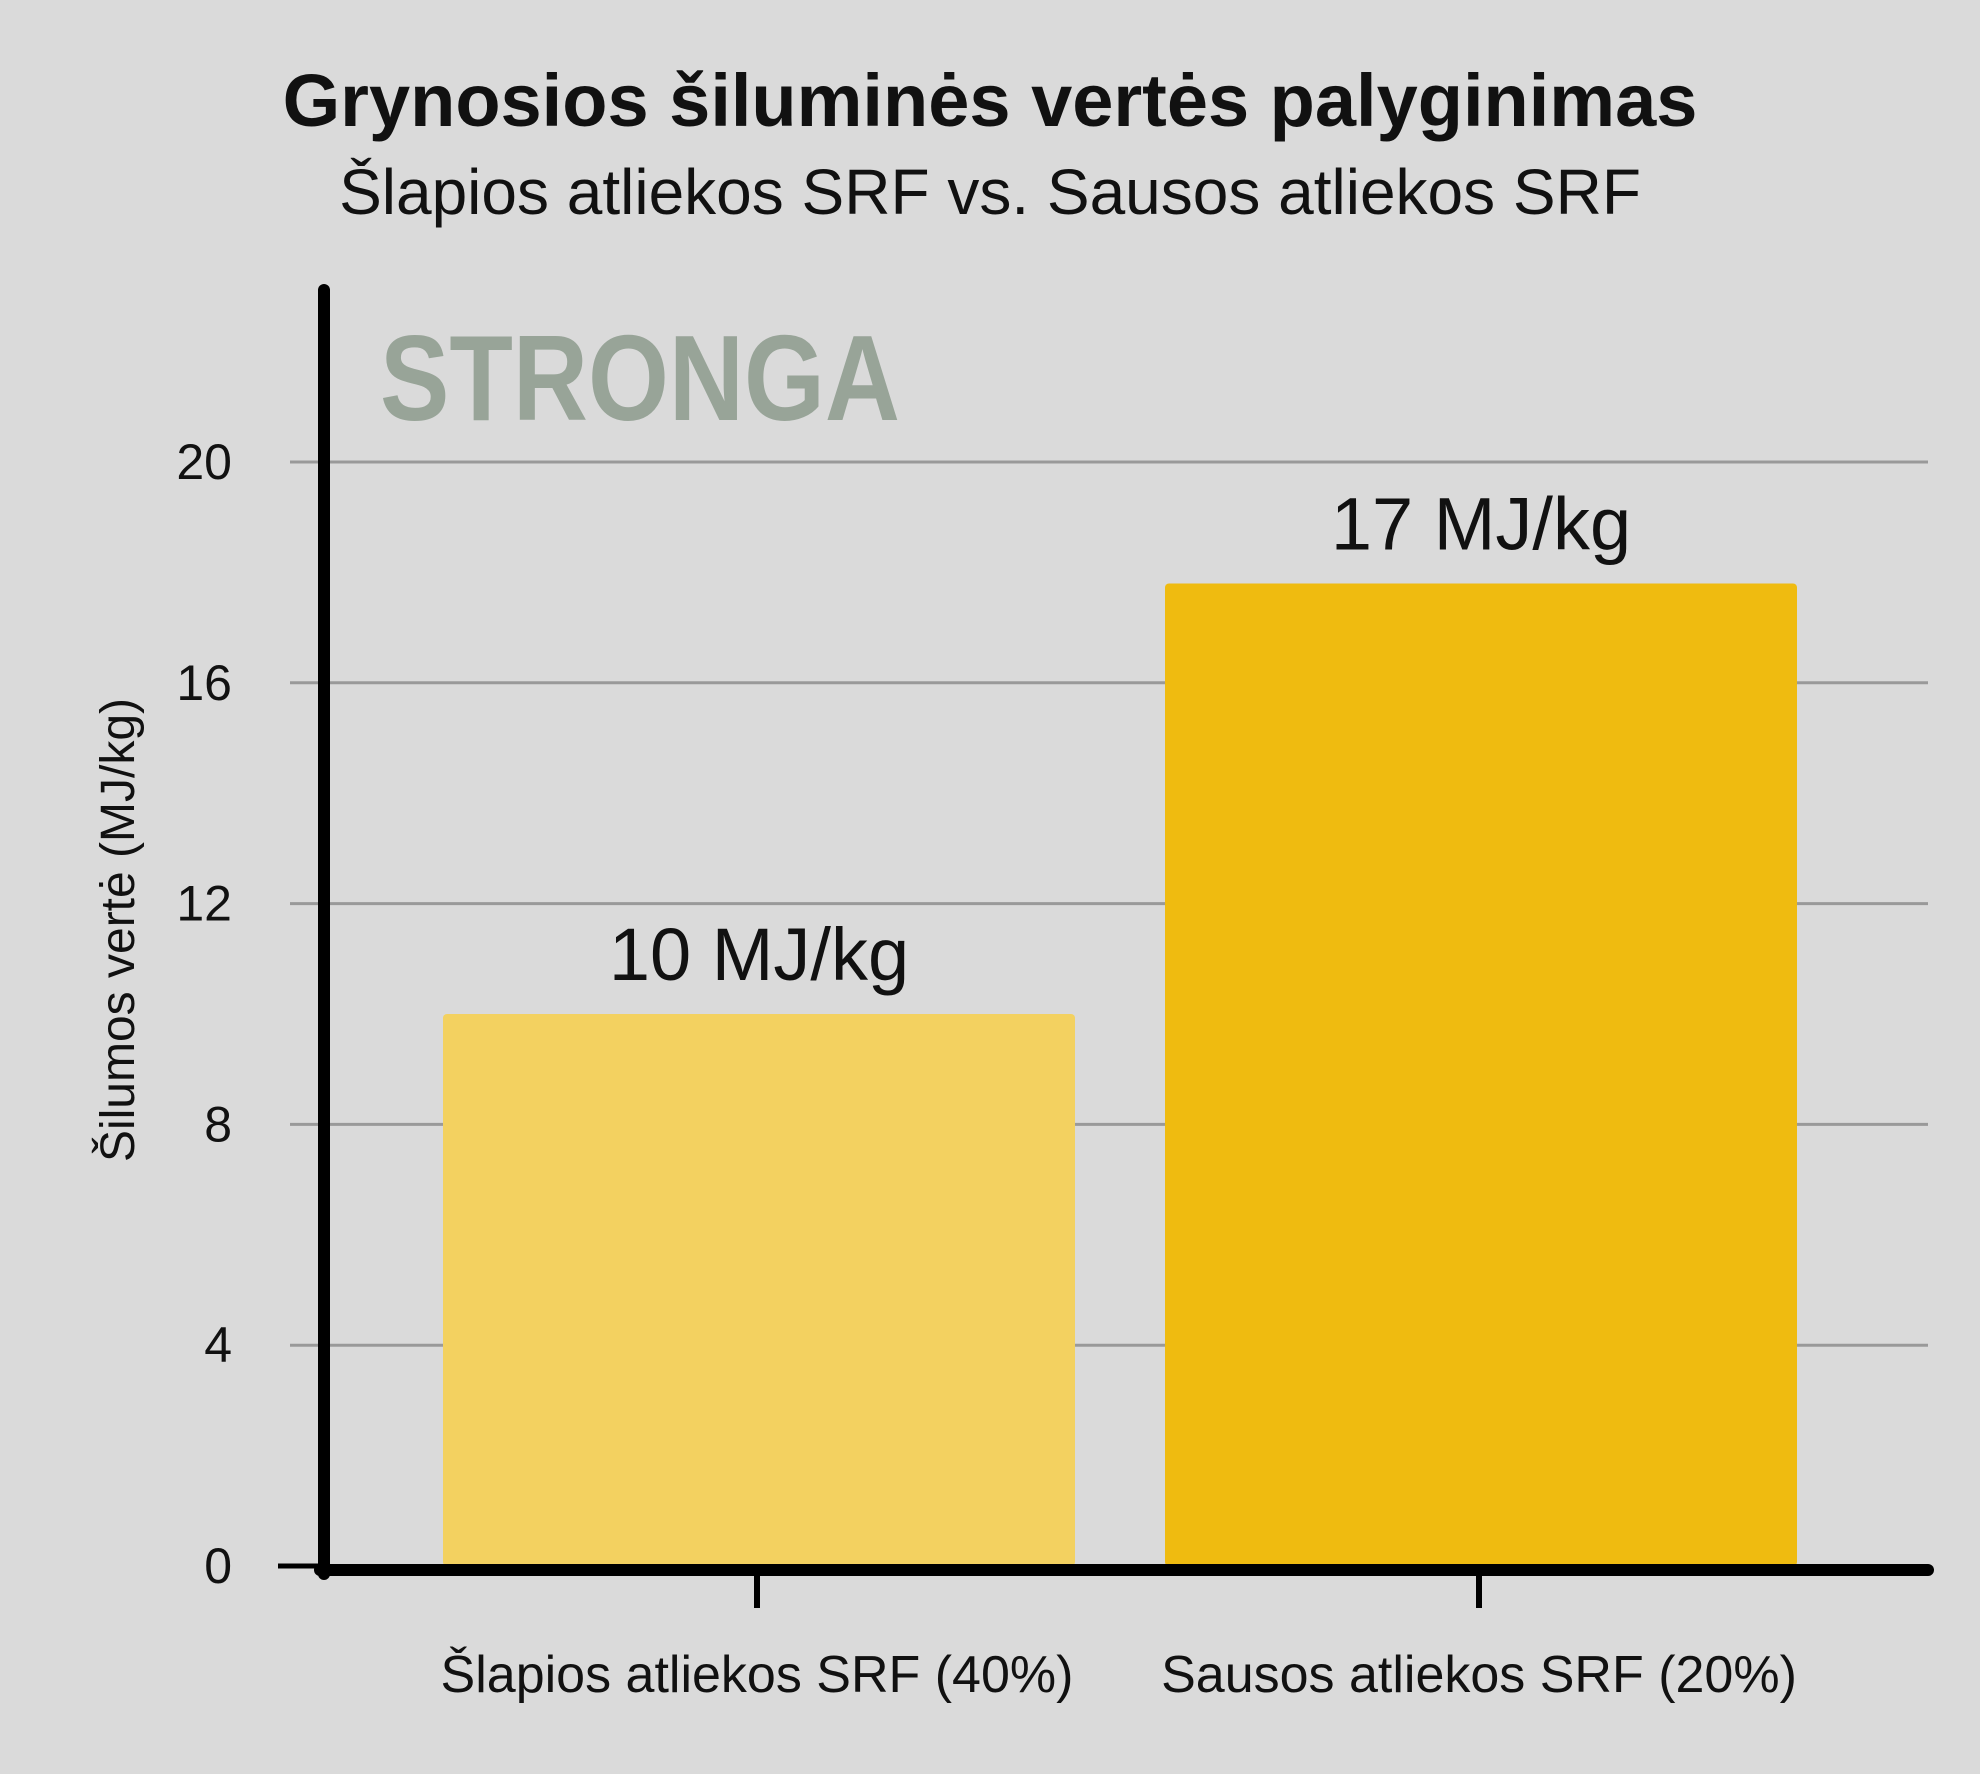 Image resolution: width=1980 pixels, height=1774 pixels. Describe the element at coordinates (118, 930) in the screenshot. I see `y-axis-label: Šilumos vertė (MJ/kg)` at that location.